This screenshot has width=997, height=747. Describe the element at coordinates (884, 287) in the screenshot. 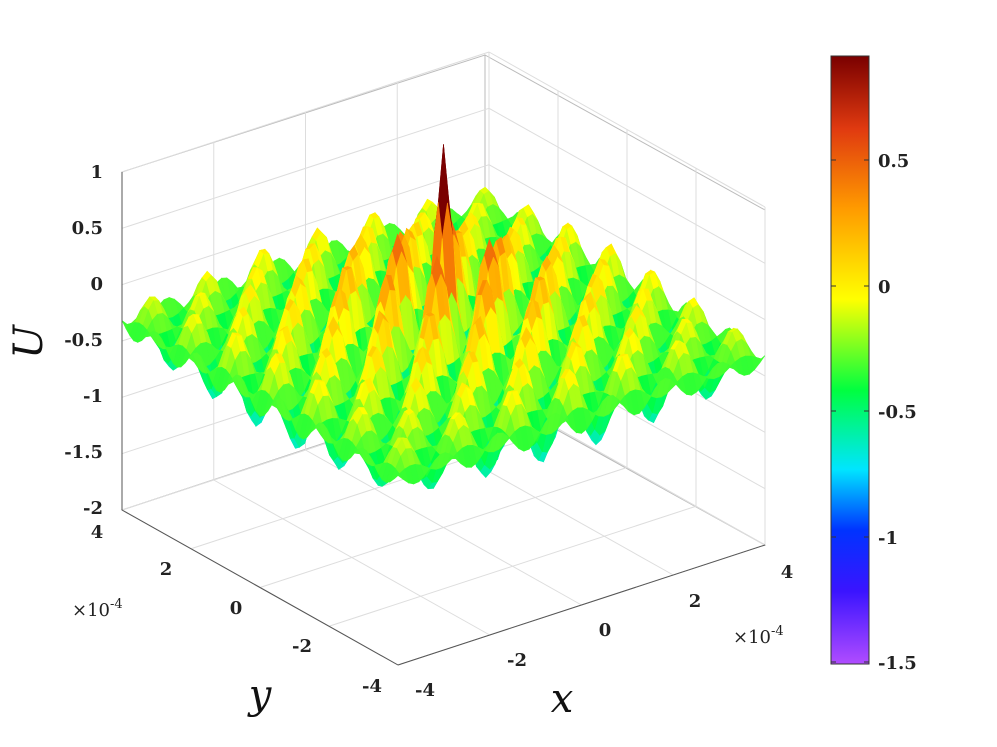

I see `colorbar-tick: 0` at that location.